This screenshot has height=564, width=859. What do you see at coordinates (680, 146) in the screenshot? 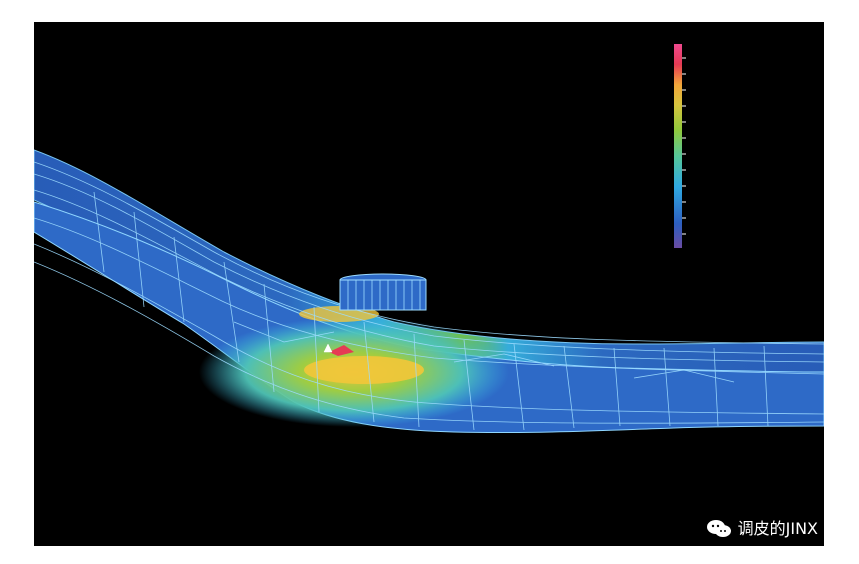
I see `color-legend-bar` at bounding box center [680, 146].